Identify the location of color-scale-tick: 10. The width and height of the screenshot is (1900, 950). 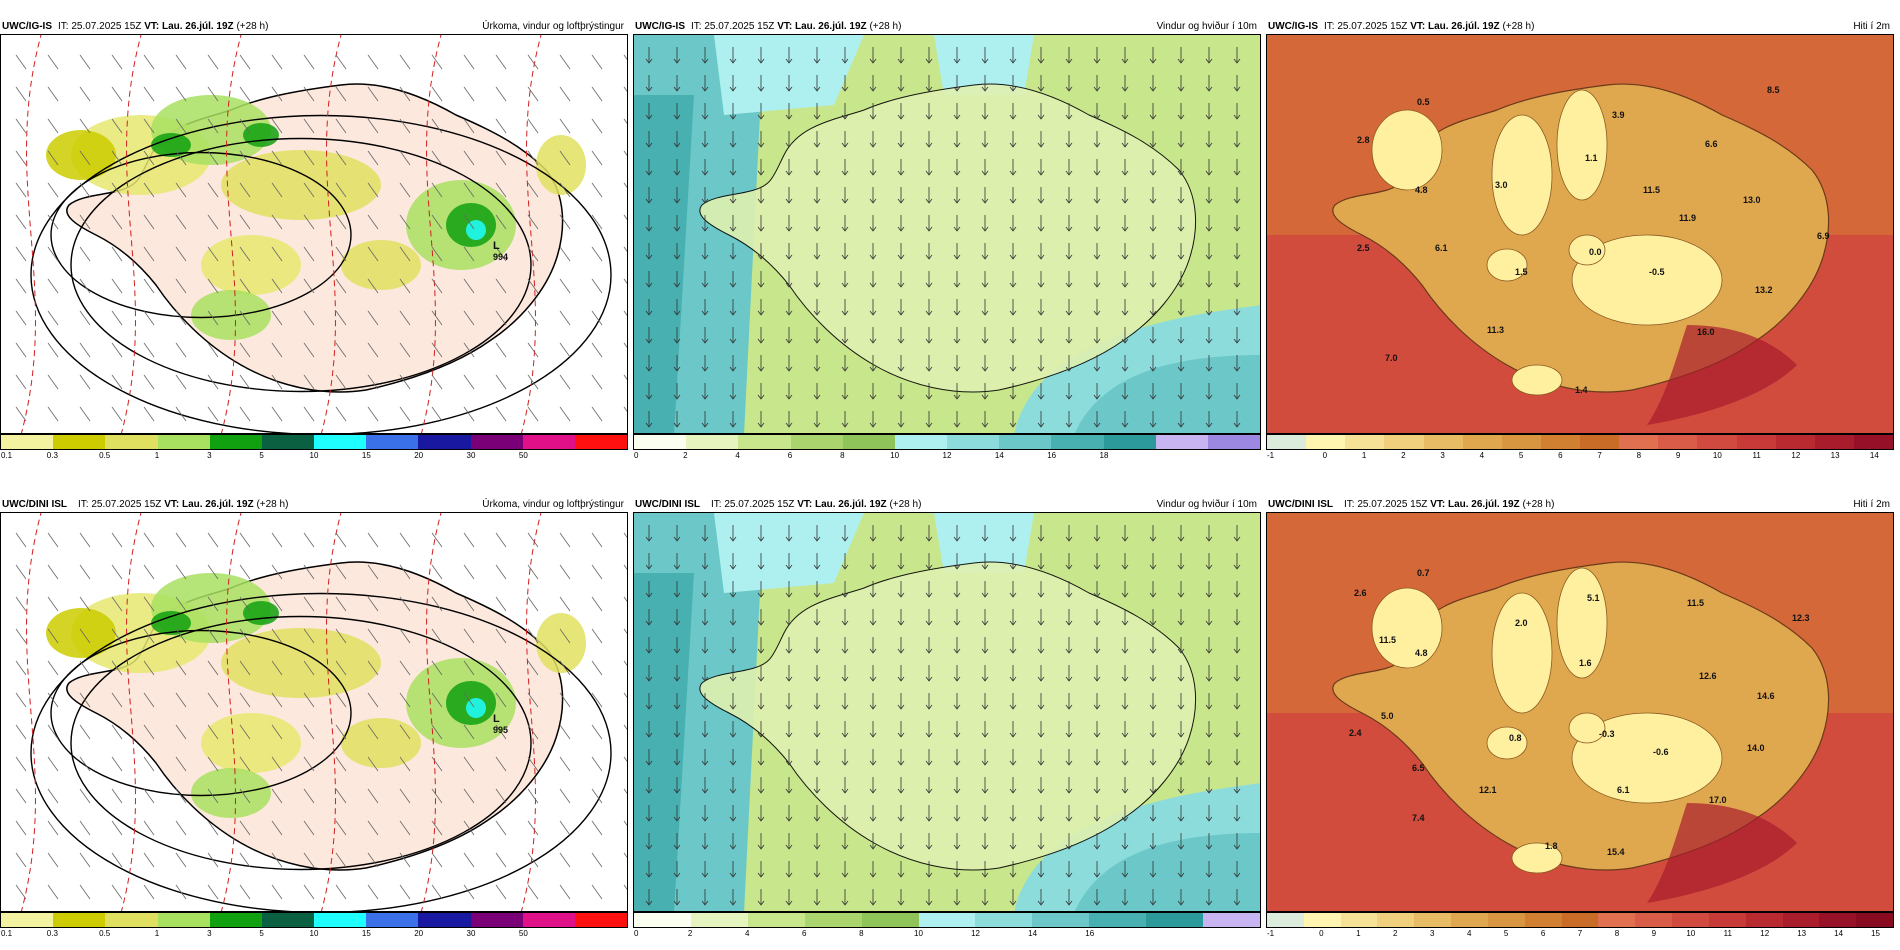
(1717, 455).